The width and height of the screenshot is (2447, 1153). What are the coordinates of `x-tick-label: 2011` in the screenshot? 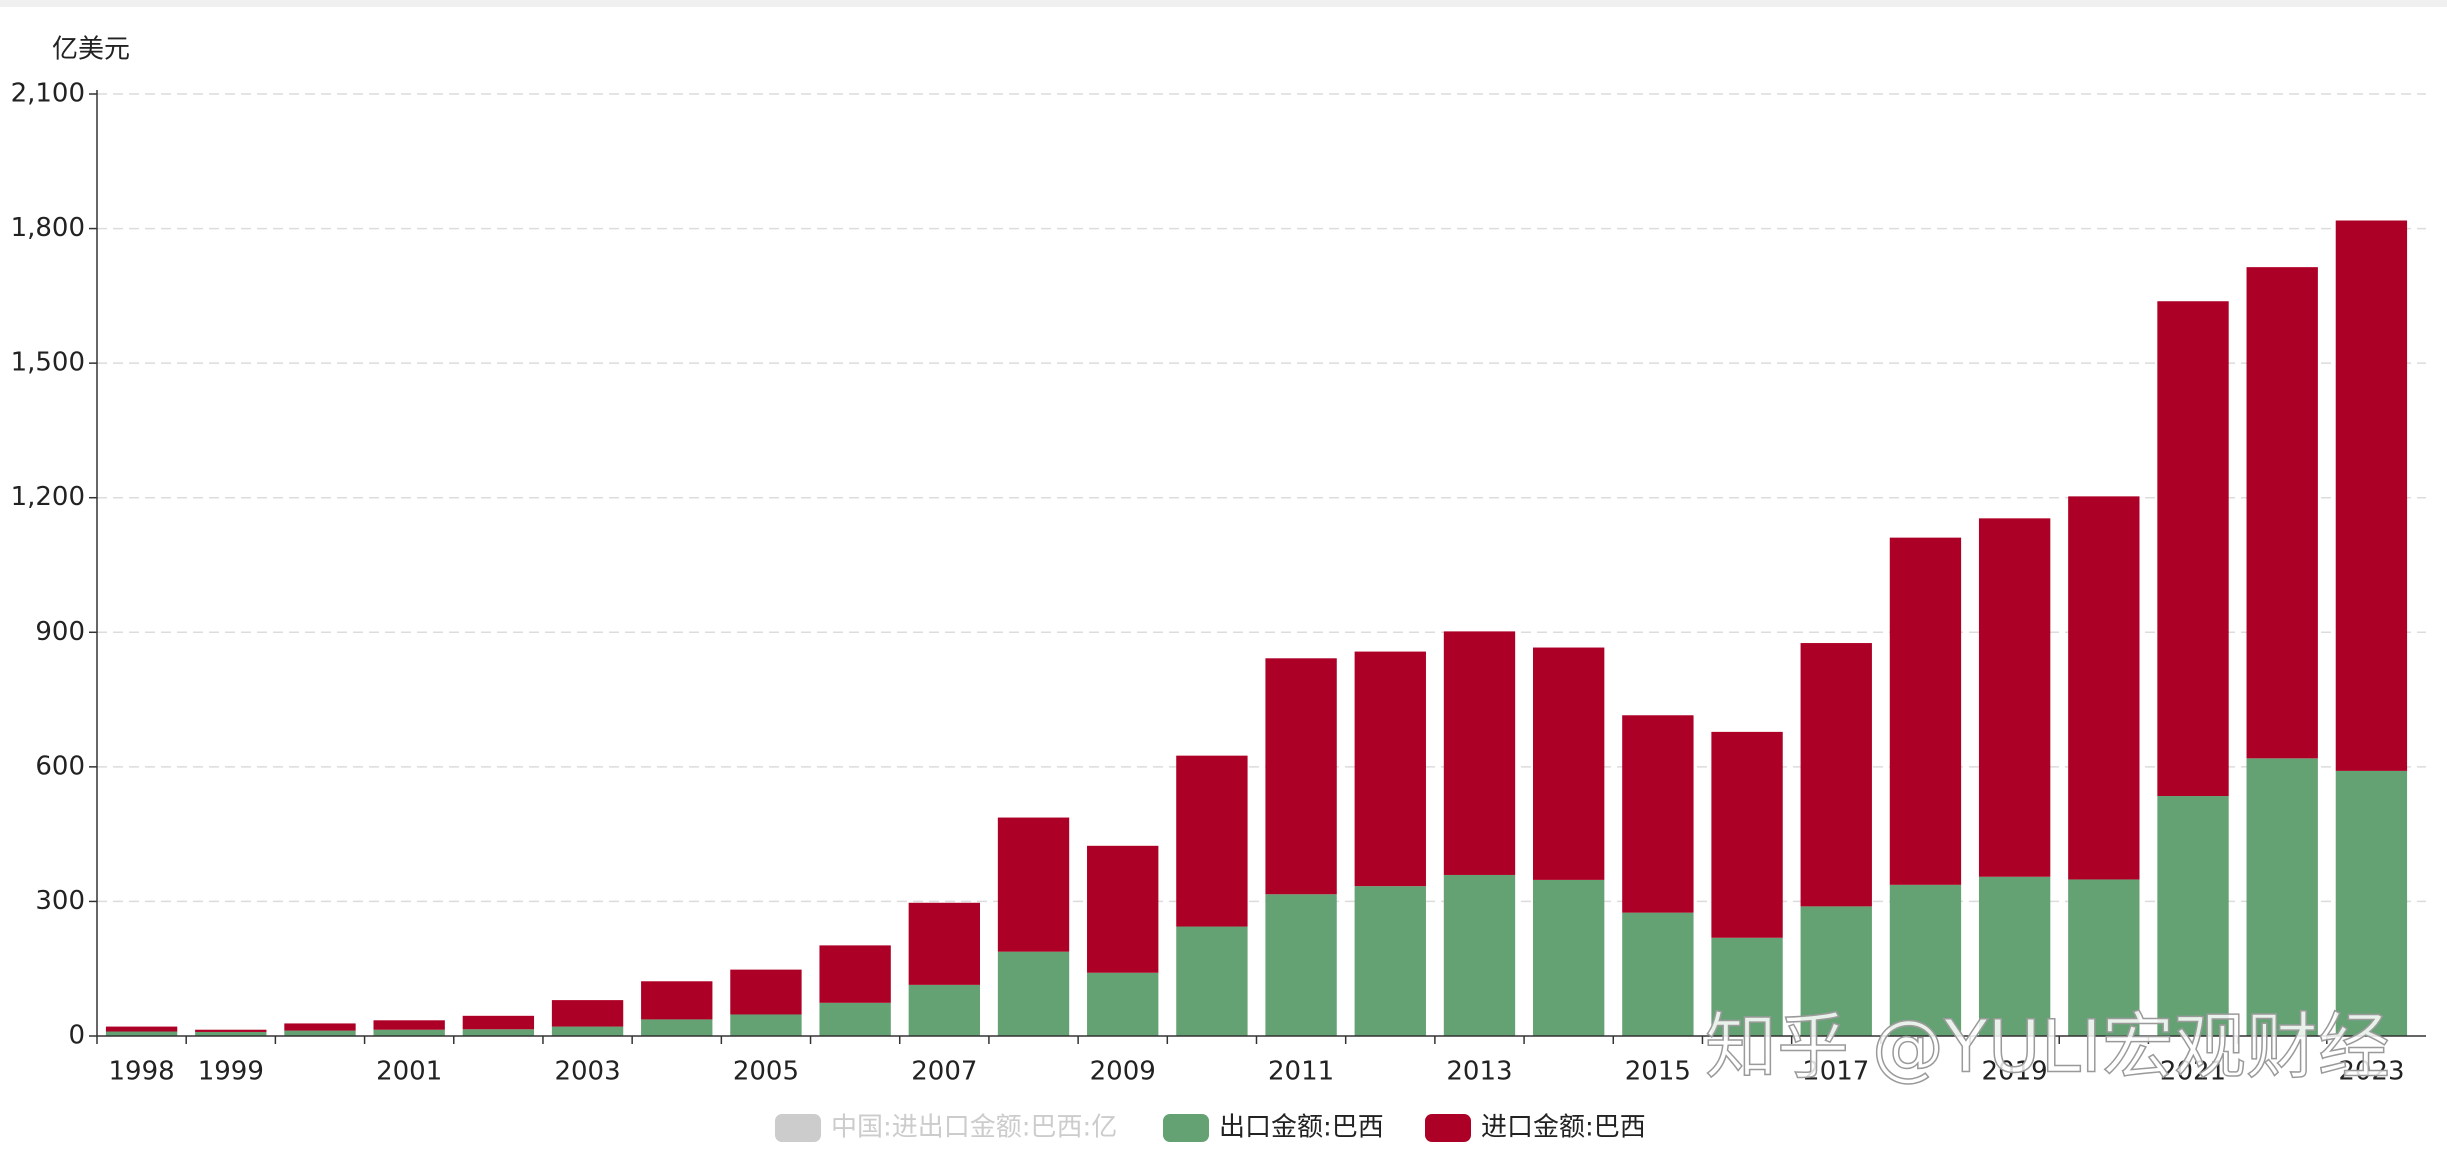 It's located at (1301, 1072).